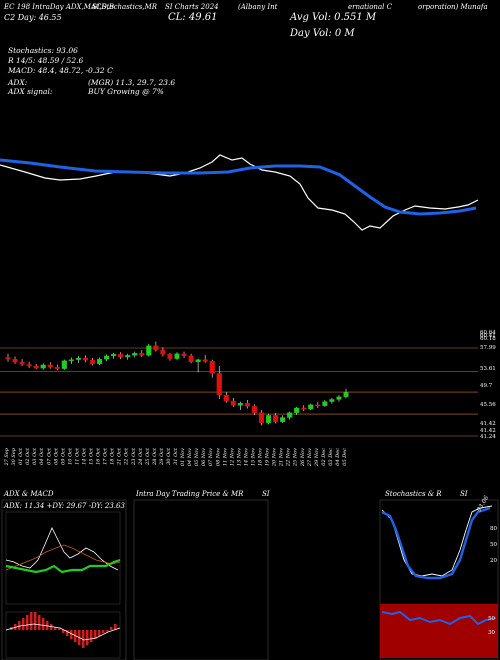 This screenshot has width=500, height=660. I want to click on x-tick-label: 29 Nov, so click(317, 457).